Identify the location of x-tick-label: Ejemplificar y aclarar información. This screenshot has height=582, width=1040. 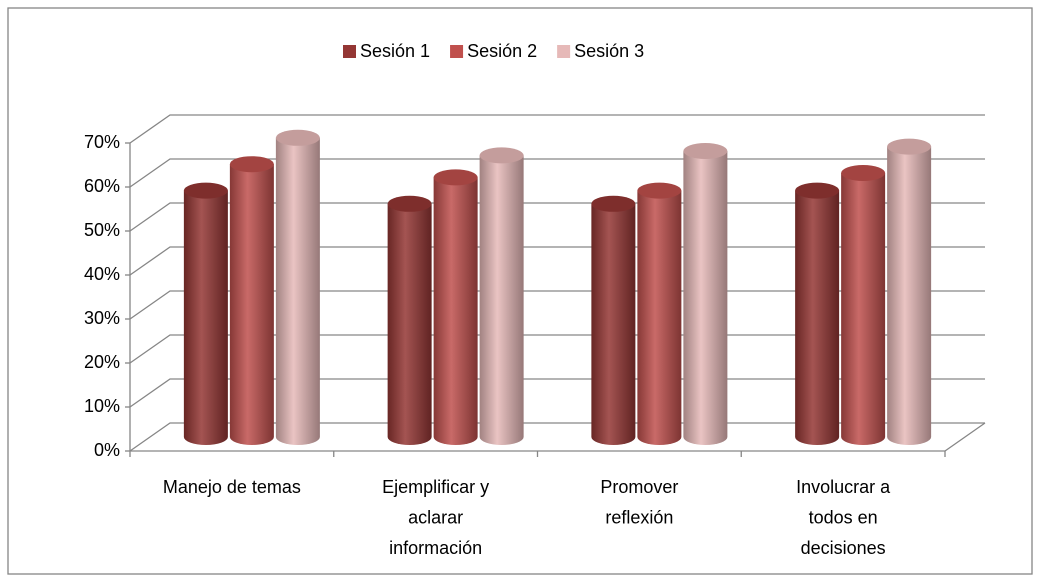
(435, 517).